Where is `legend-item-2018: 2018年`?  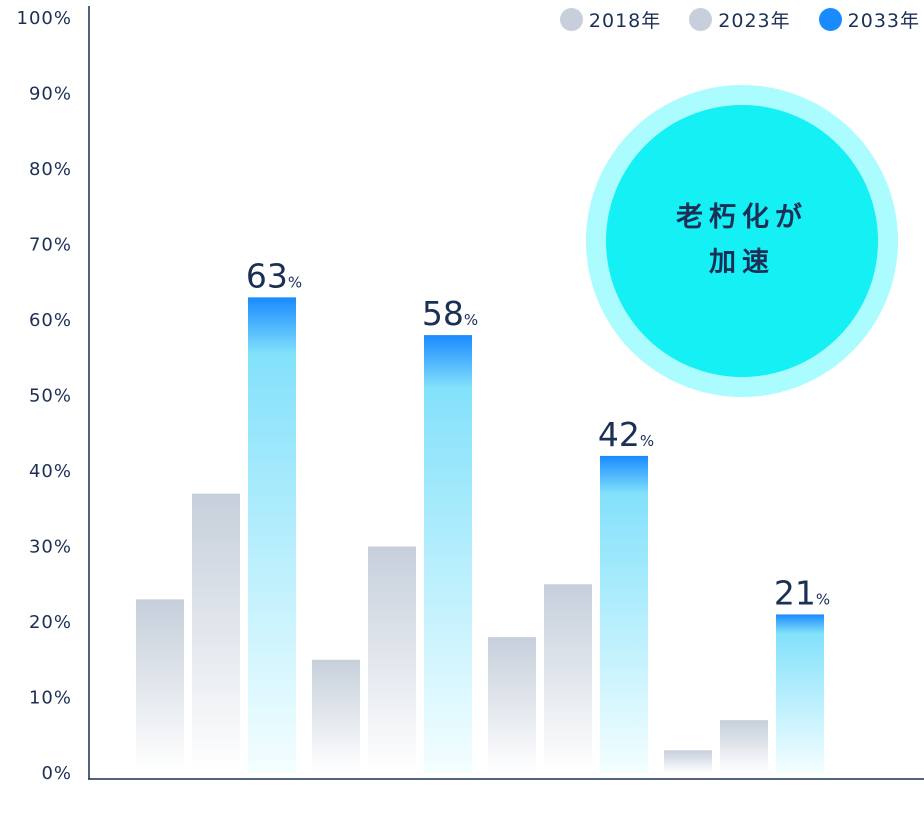 legend-item-2018: 2018年 is located at coordinates (610, 19).